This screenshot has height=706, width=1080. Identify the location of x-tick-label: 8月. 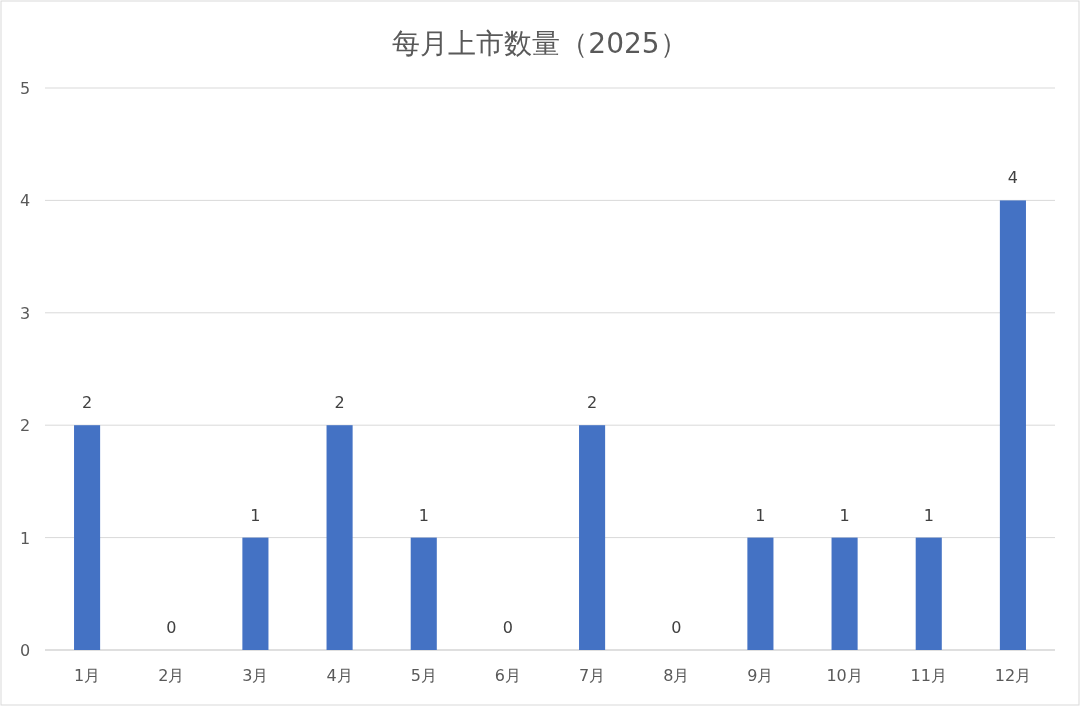
(676, 675).